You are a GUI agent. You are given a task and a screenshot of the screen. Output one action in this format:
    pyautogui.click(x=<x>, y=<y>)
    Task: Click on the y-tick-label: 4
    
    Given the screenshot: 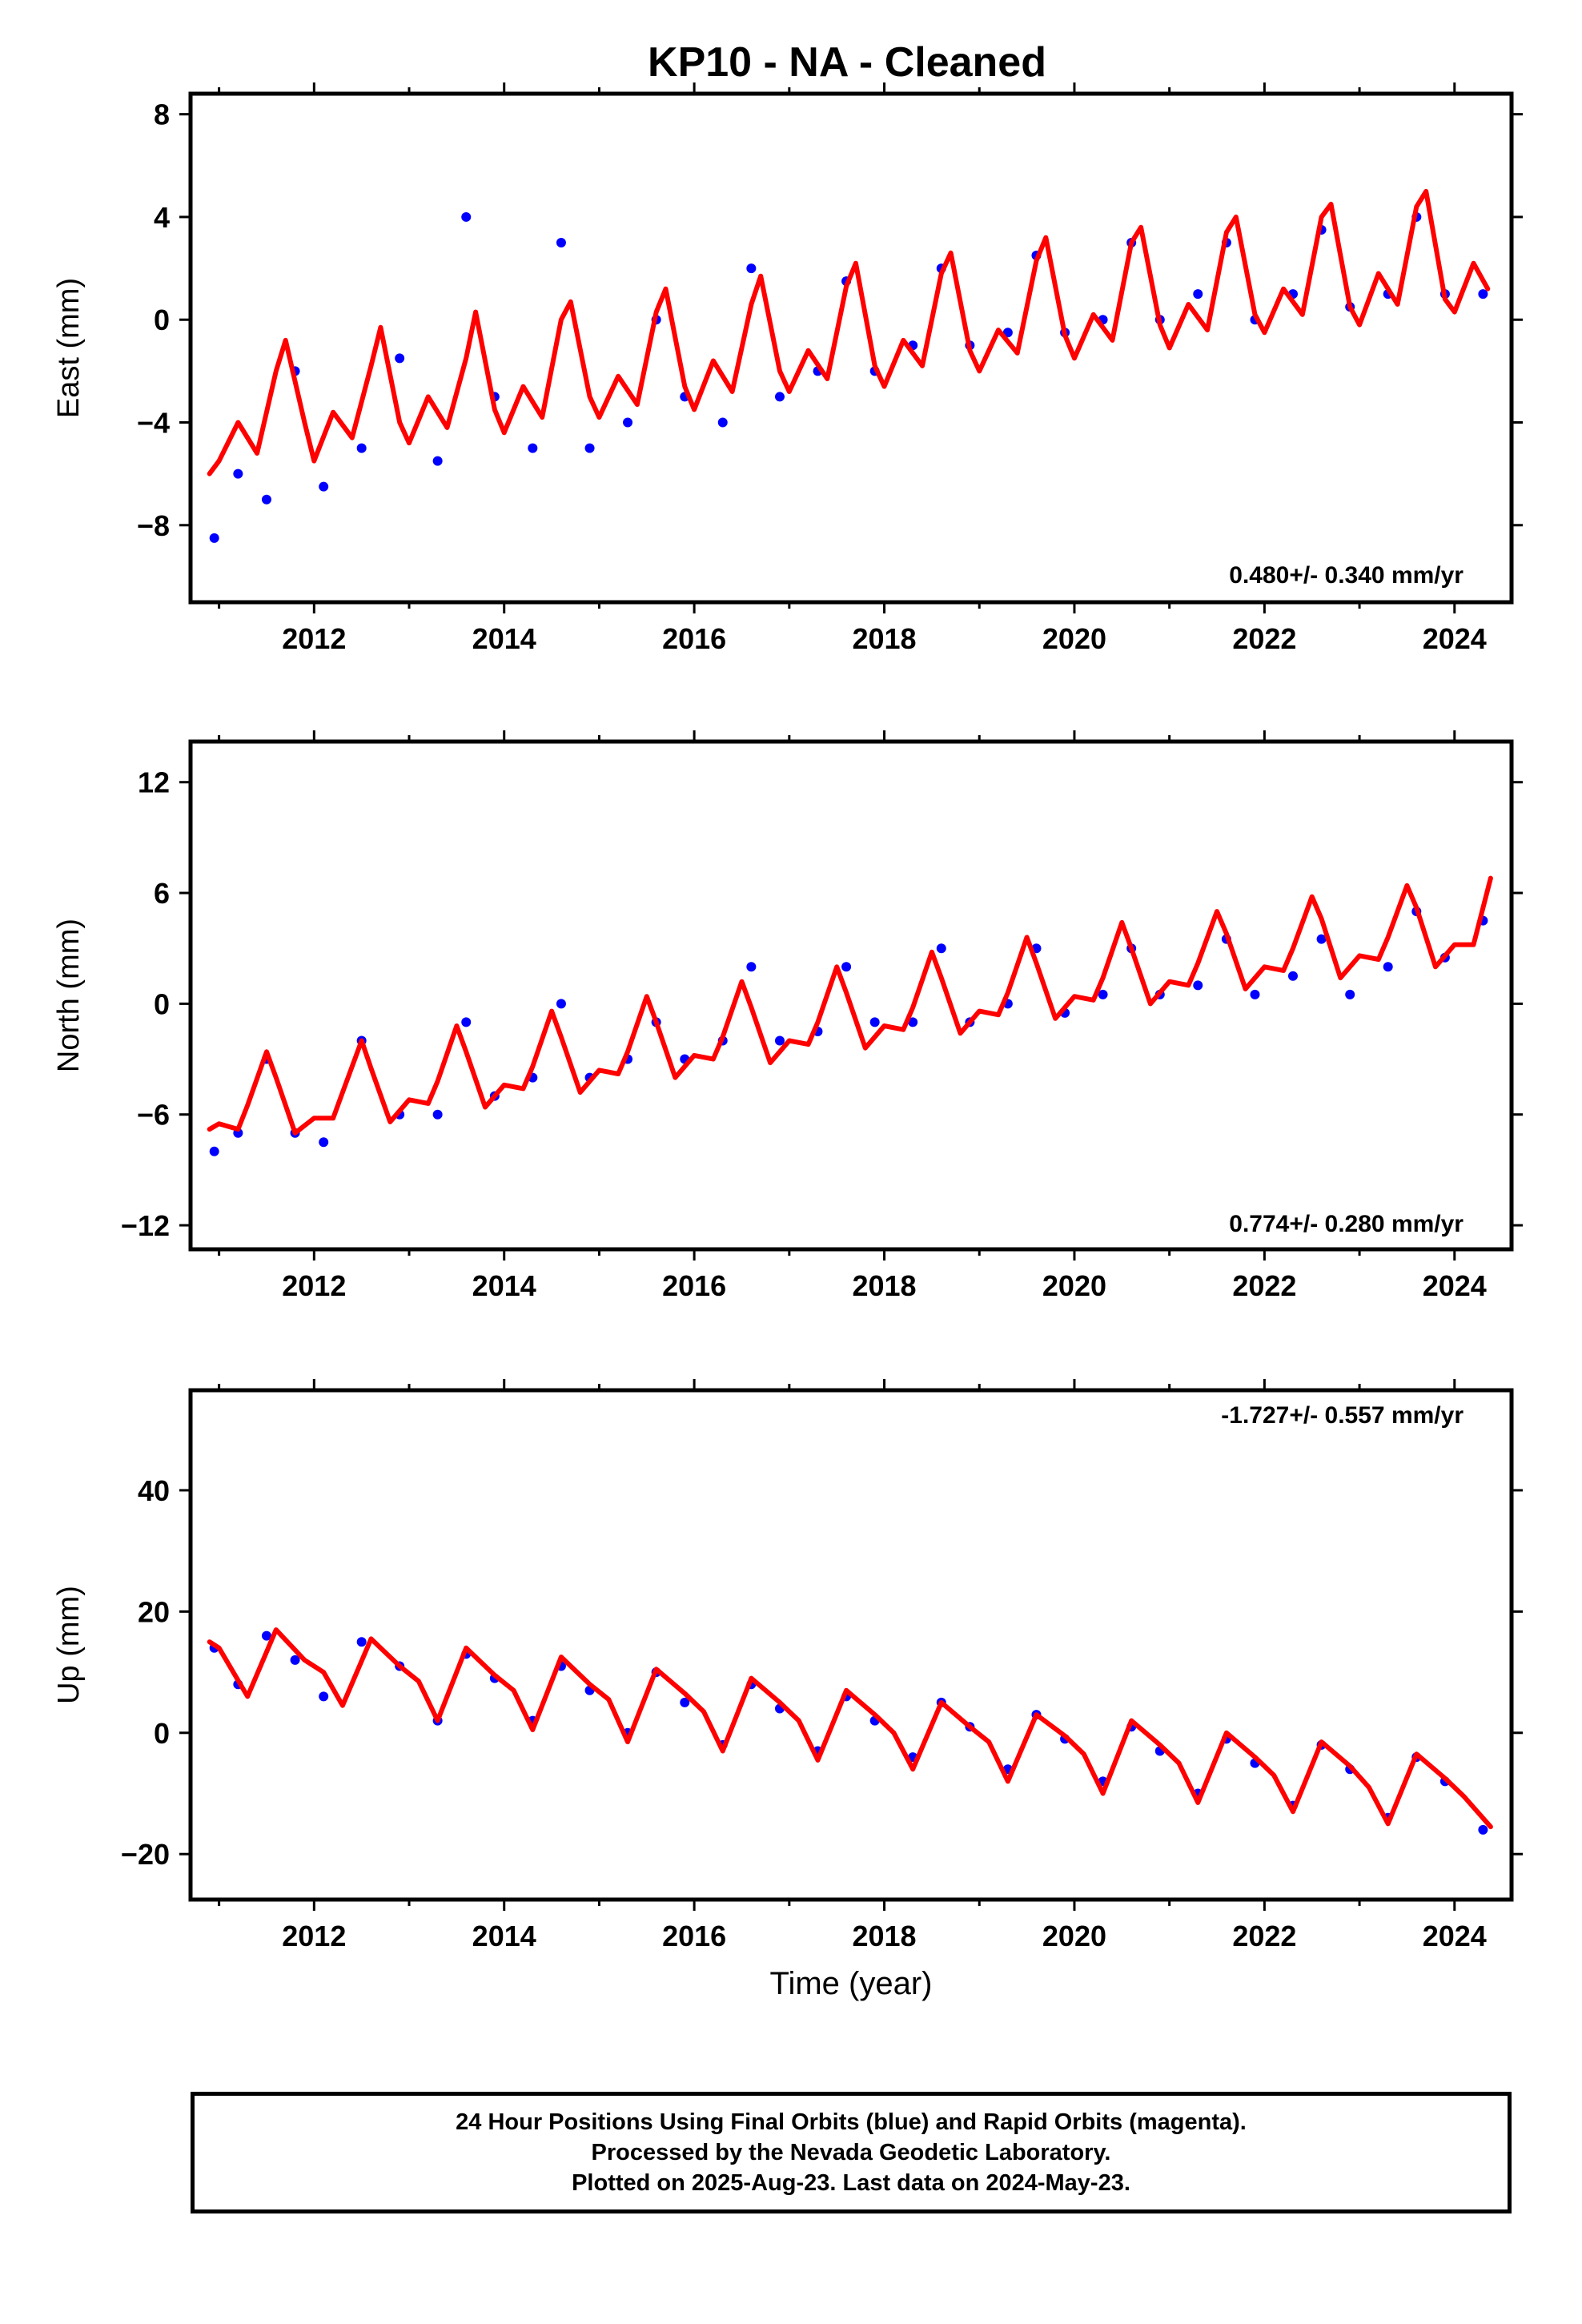 What is the action you would take?
    pyautogui.click(x=162, y=218)
    